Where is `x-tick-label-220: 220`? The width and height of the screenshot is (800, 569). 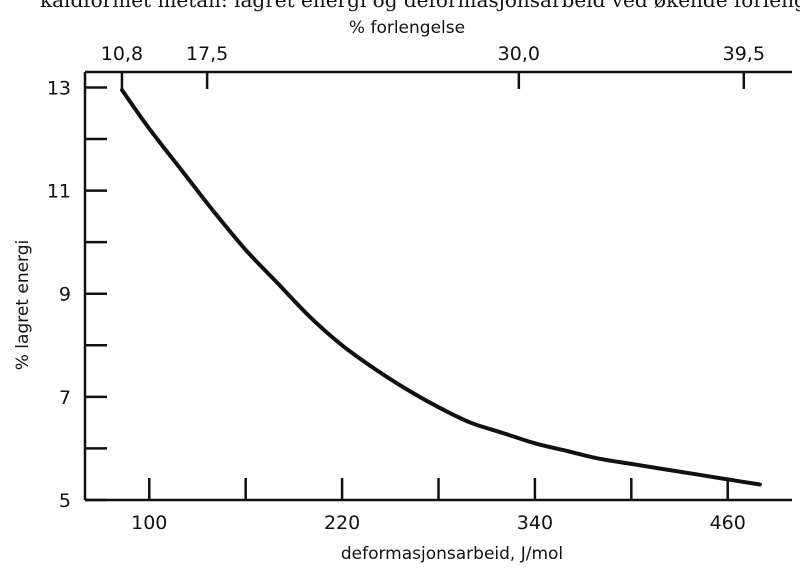
x-tick-label-220: 220 is located at coordinates (342, 523).